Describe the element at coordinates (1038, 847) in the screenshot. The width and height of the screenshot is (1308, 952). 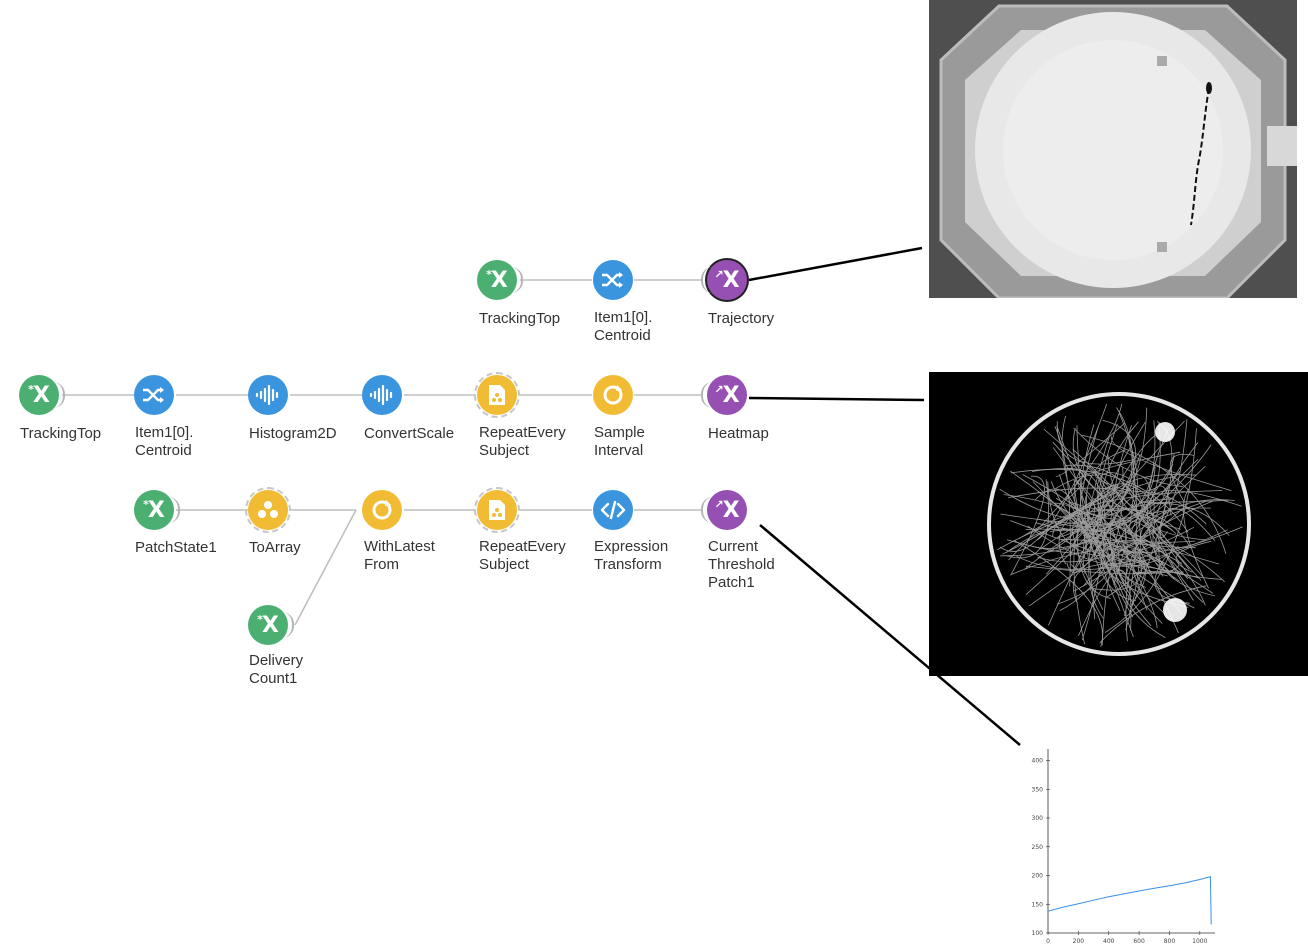
I see `y-tick-label: 250` at that location.